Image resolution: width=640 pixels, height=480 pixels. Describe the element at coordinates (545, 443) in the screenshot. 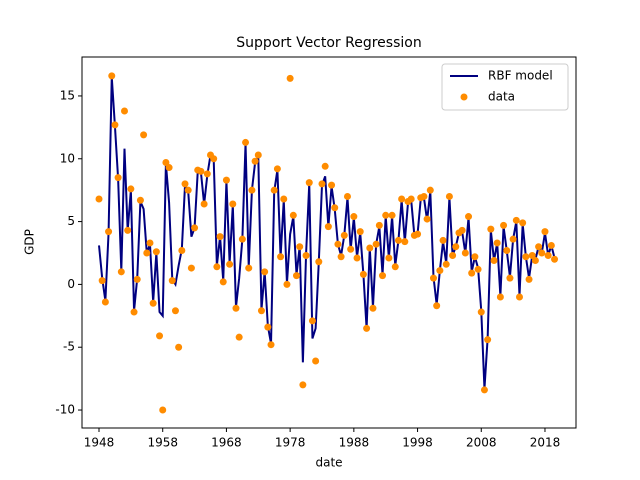

I see `x-tick-label: 2018` at that location.